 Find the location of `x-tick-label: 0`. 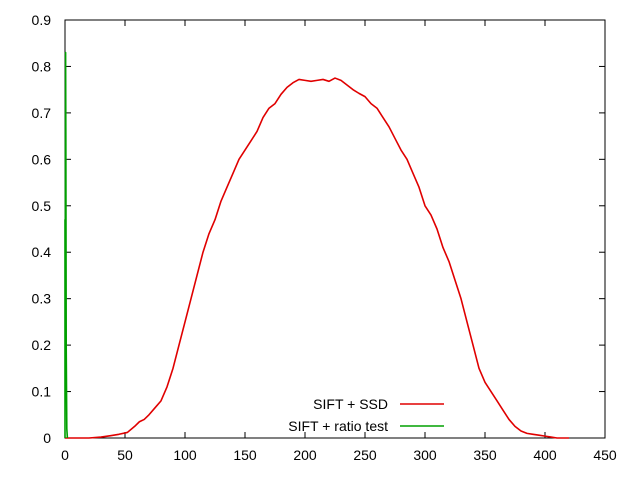

x-tick-label: 0 is located at coordinates (65, 455).